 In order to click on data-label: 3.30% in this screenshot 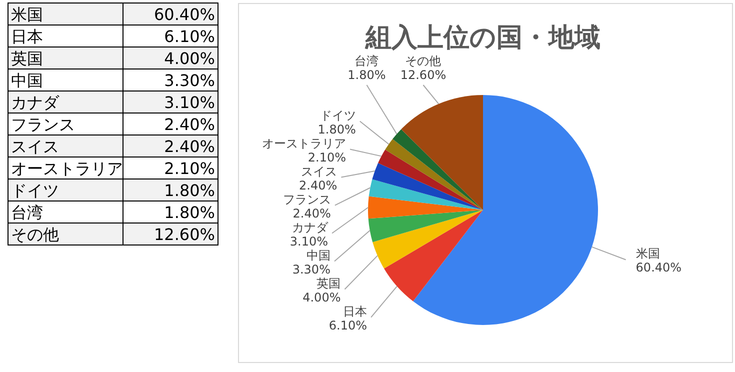, I will do `click(311, 269)`.